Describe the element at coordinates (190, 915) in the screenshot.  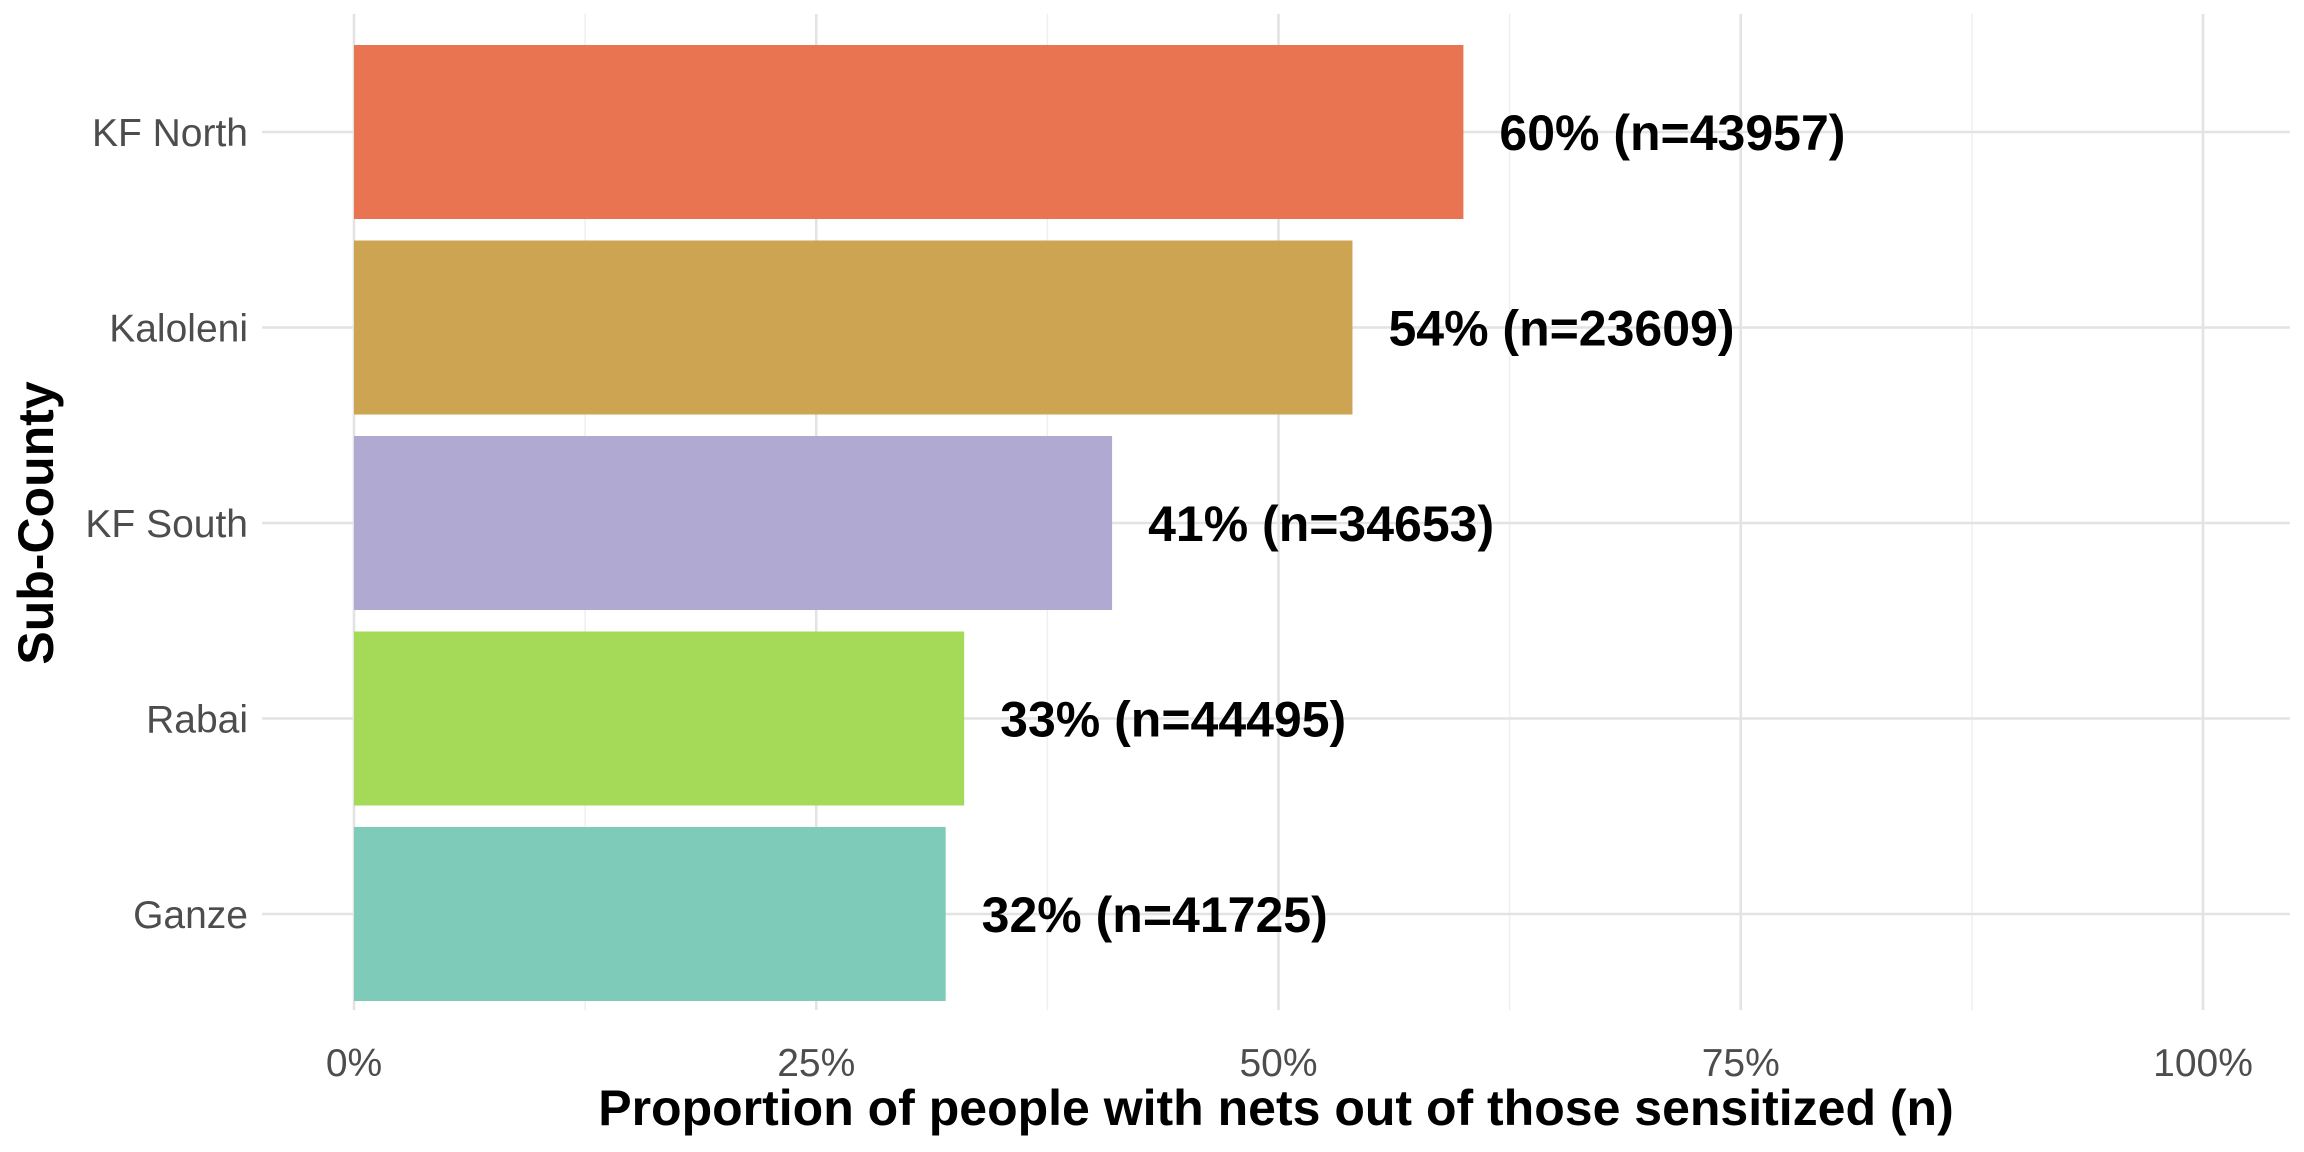
I see `y-tick-label: Ganze` at that location.